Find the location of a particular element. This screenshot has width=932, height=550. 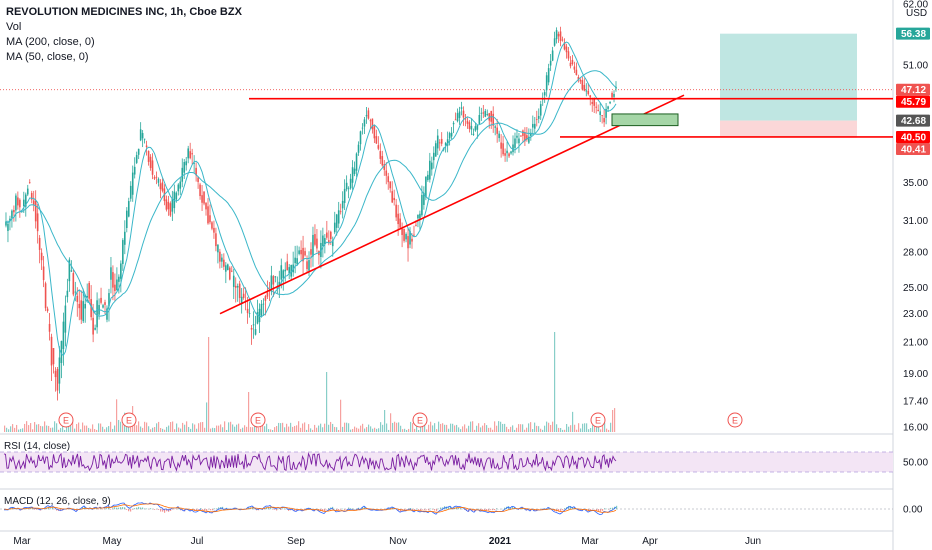

time-tick-label: Apr is located at coordinates (650, 541).